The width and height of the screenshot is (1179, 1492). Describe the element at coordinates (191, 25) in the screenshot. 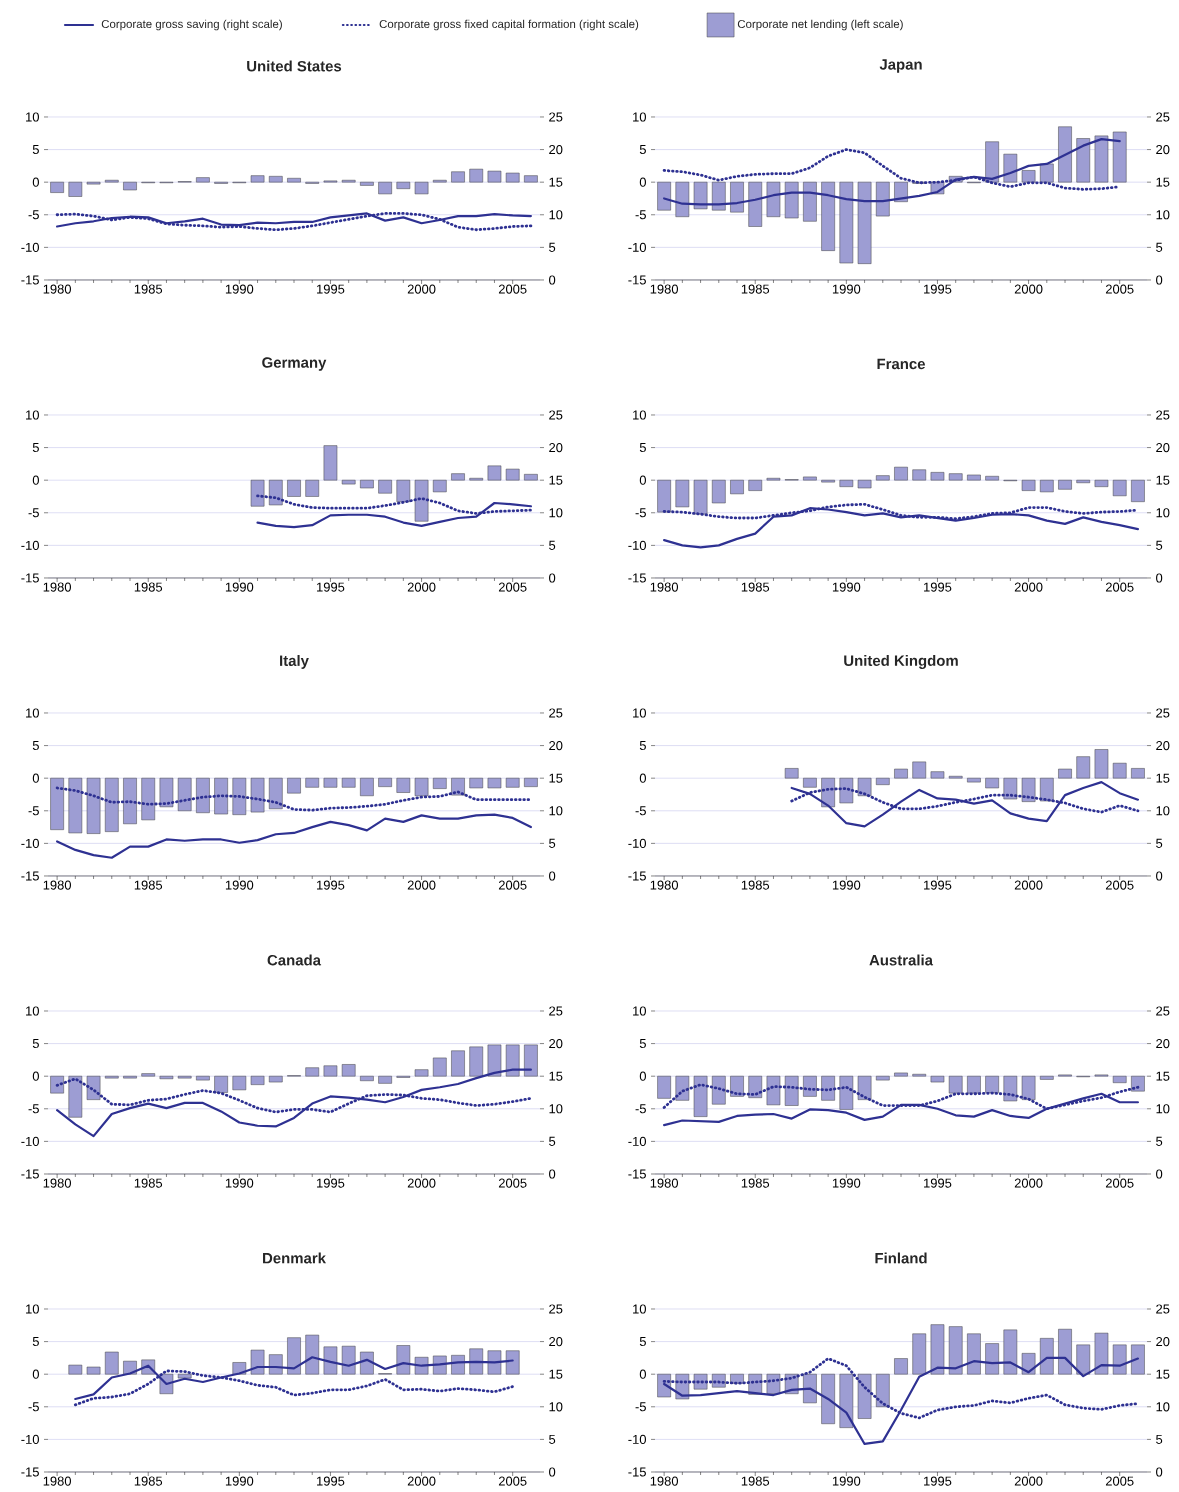

I see `legend-label: Corporate gross saving (right scale)` at that location.